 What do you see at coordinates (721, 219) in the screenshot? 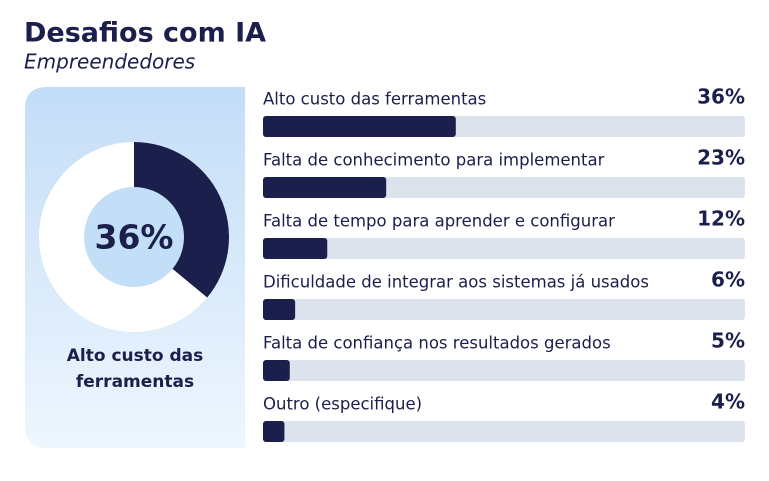
I see `value-label: 12%` at bounding box center [721, 219].